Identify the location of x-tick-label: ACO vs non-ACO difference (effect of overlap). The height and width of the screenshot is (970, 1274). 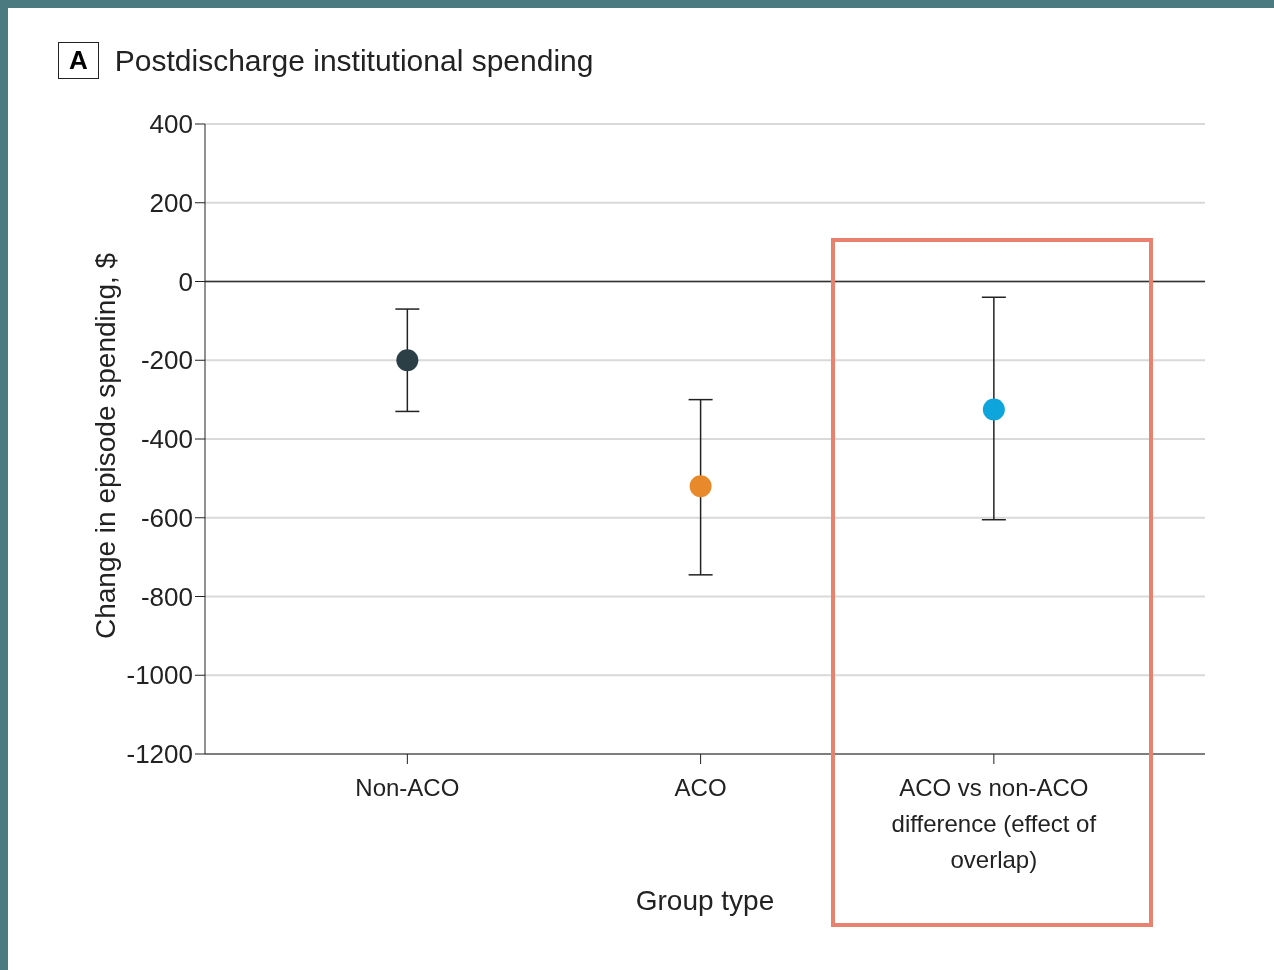
(994, 824).